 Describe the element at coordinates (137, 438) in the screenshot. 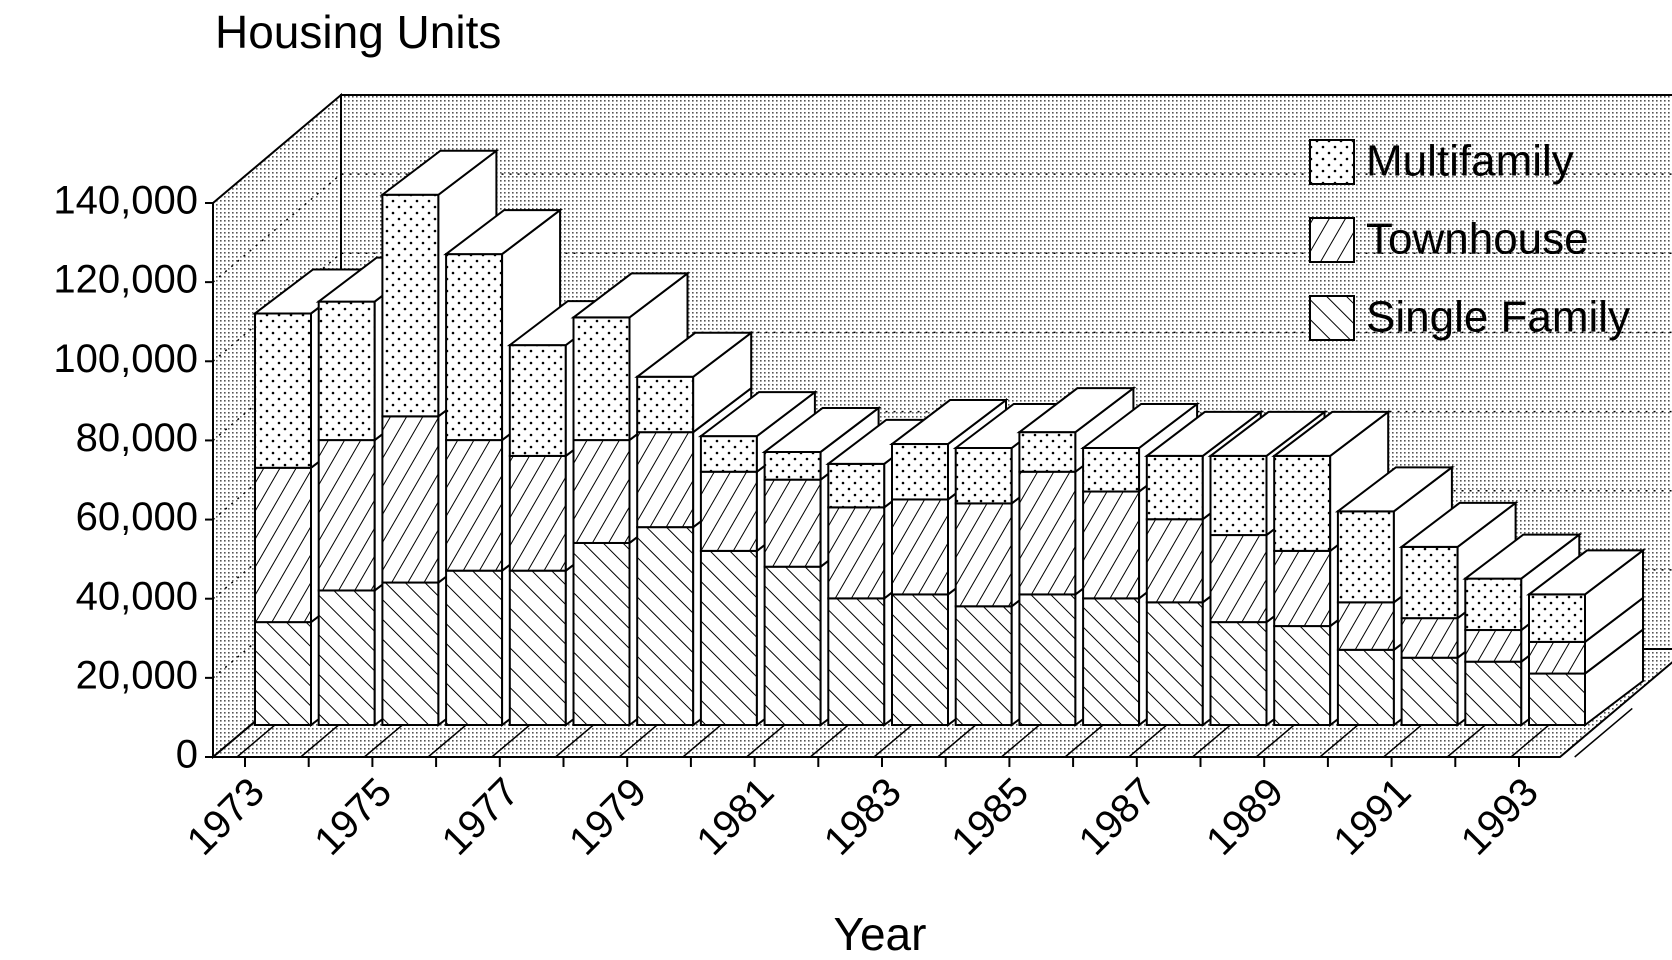

I see `y-tick-label: 80,000` at that location.